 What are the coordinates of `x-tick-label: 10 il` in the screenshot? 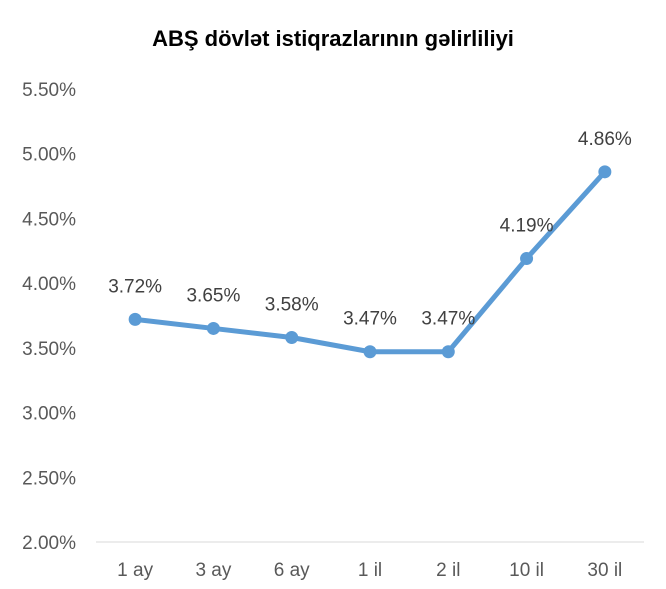 It's located at (526, 570).